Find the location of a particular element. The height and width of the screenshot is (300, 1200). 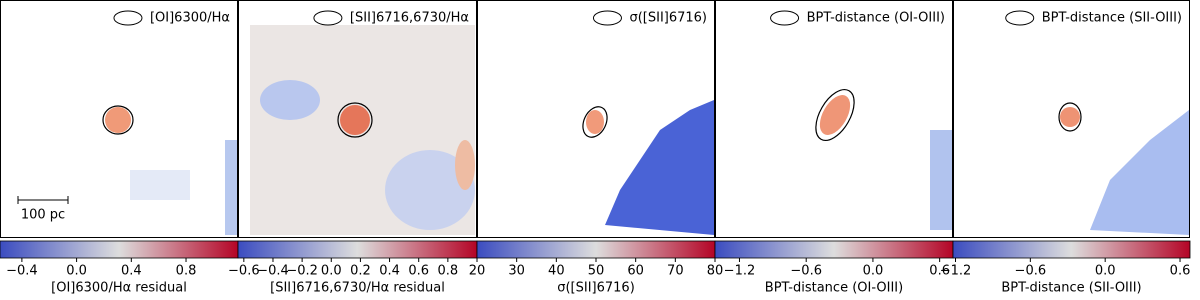

colorbar-tick-label: 60 is located at coordinates (635, 271).